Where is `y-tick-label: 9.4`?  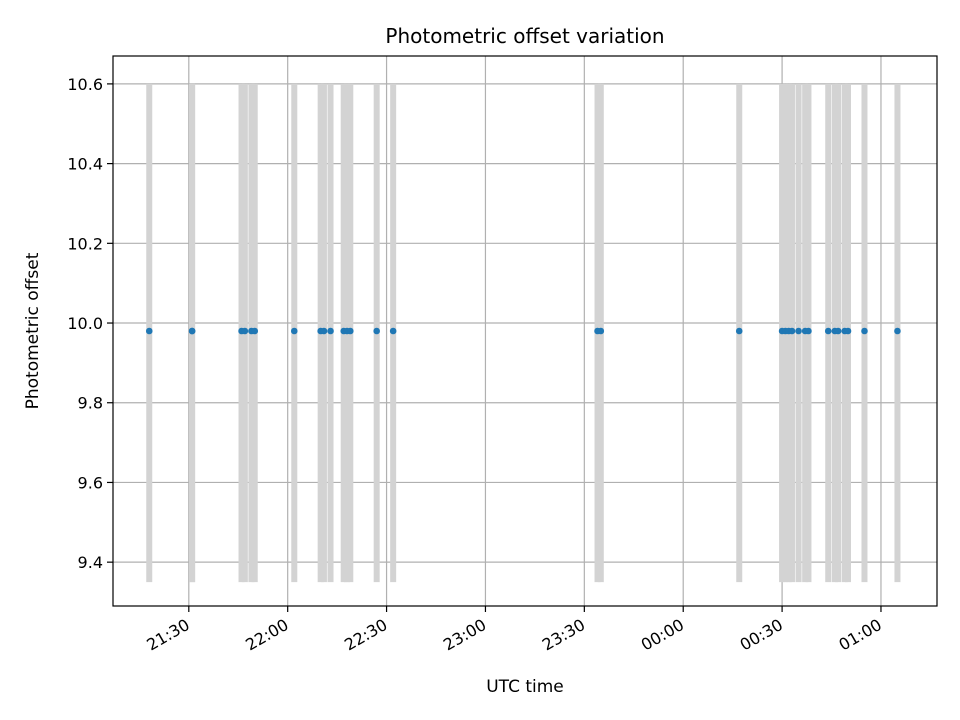
y-tick-label: 9.4 is located at coordinates (90, 562).